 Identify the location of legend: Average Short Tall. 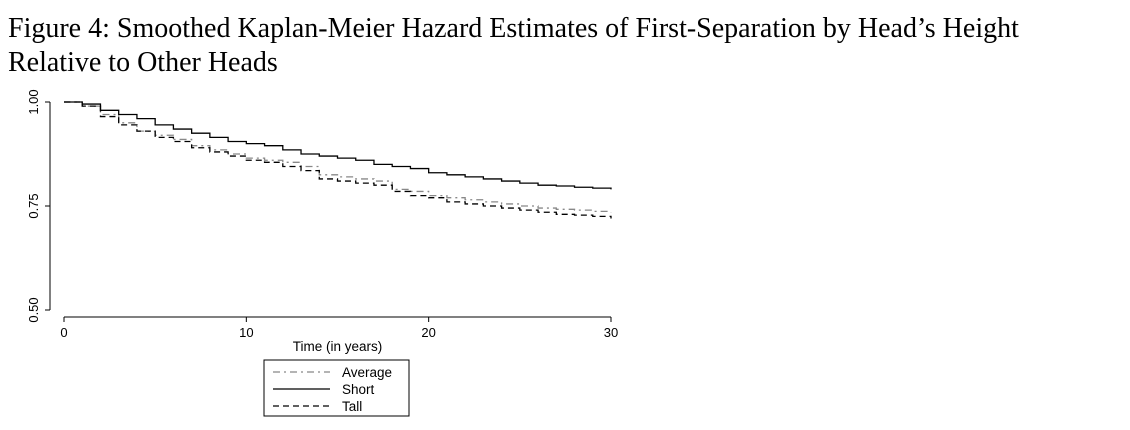
(336, 388).